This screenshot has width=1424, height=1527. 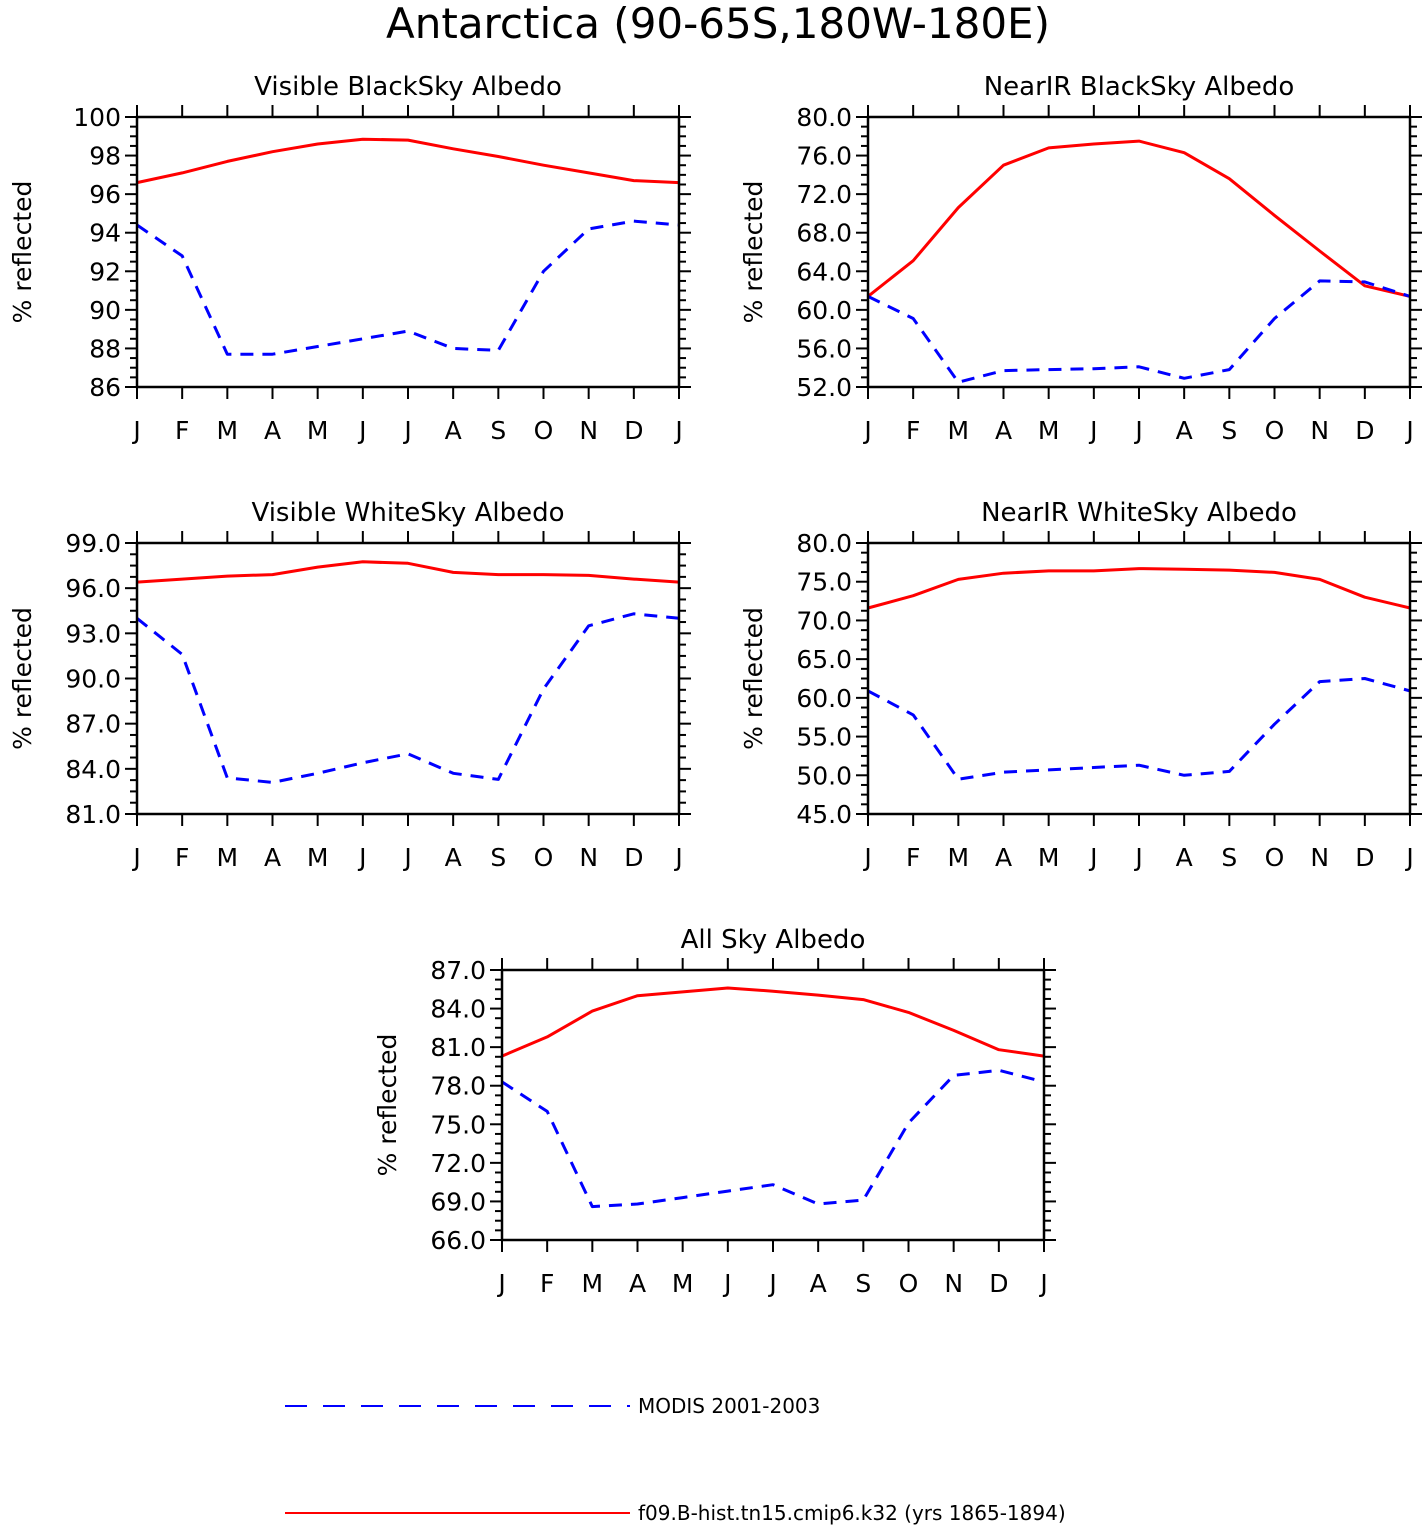 I want to click on y-tick-label: 68.0, so click(x=824, y=233).